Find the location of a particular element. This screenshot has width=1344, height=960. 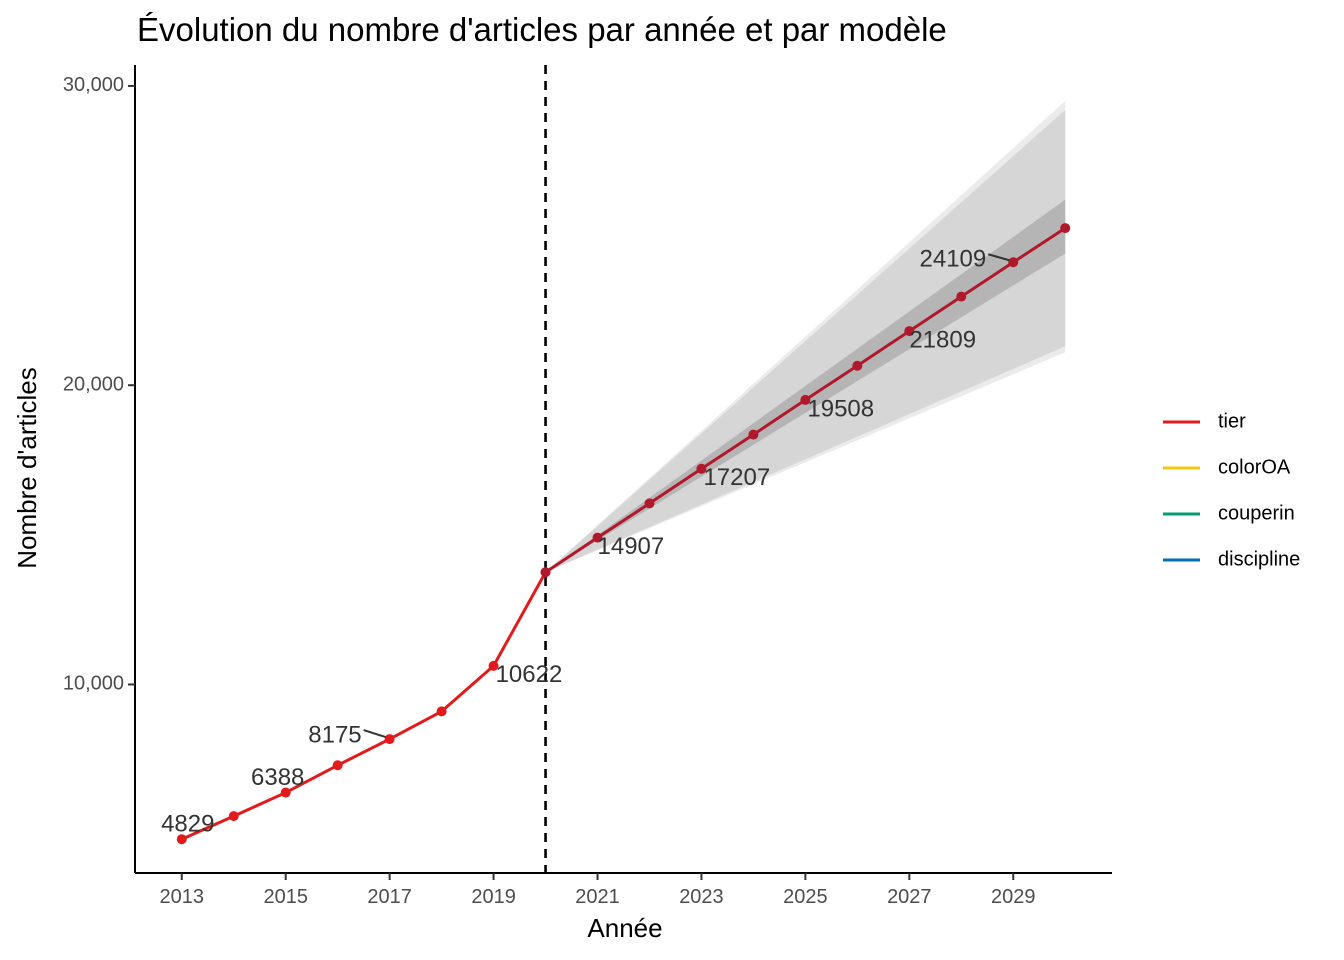

y-tick-label: 20,000 is located at coordinates (93, 384).